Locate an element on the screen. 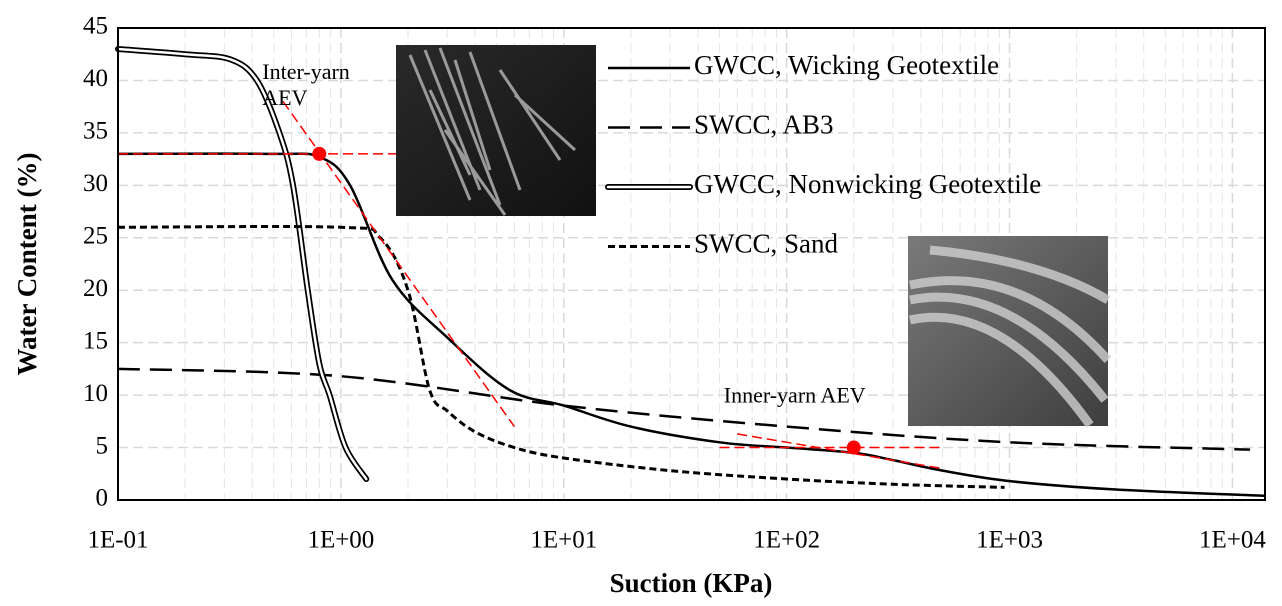 Image resolution: width=1282 pixels, height=606 pixels. annotation-label: Inner-yarn AEV is located at coordinates (795, 395).